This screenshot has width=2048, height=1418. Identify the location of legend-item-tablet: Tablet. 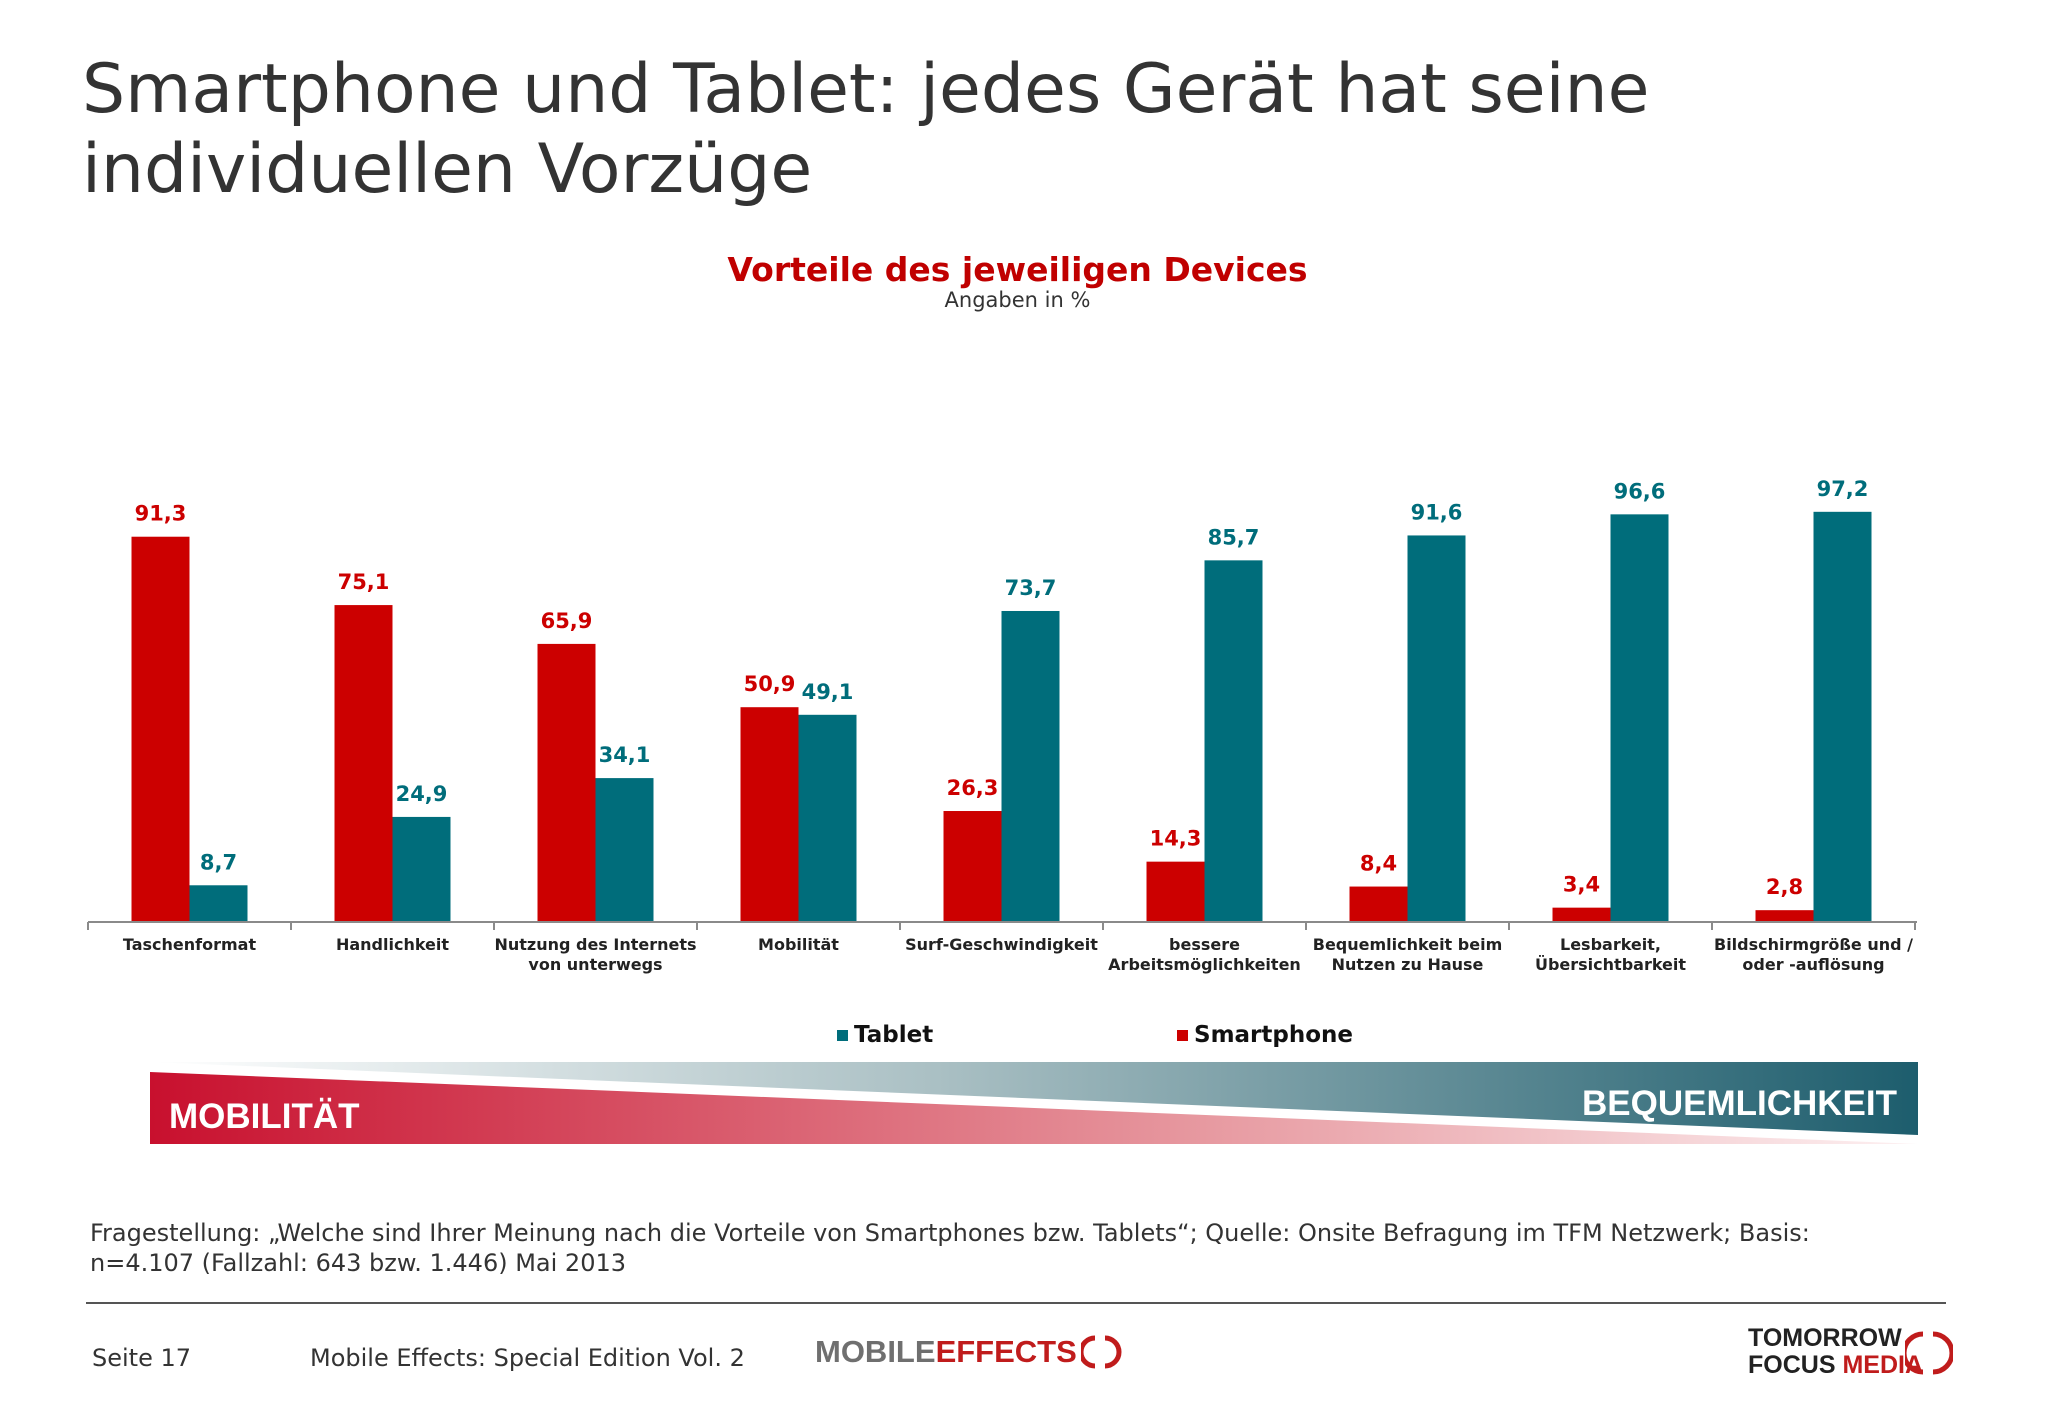
(885, 1035).